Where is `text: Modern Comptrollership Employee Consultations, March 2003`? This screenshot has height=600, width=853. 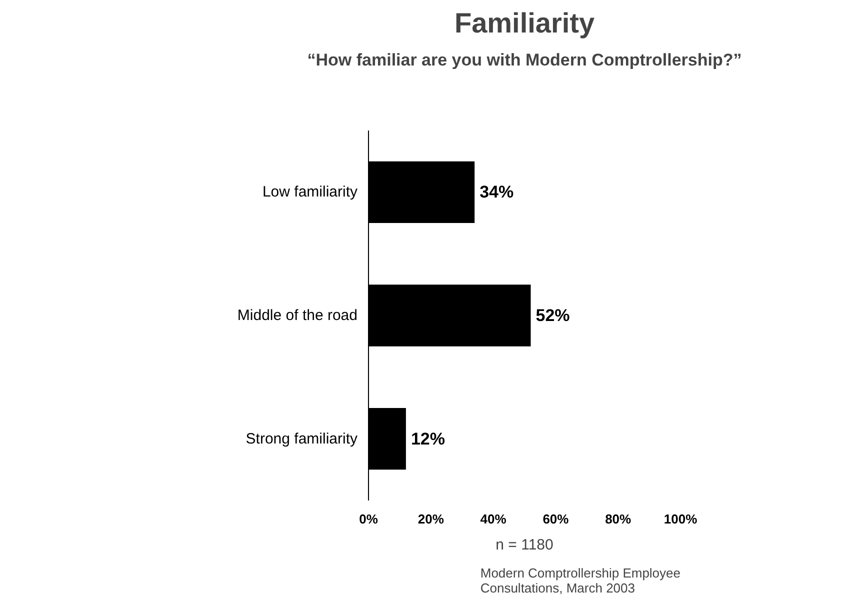
text: Modern Comptrollership Employee Consultations, March 2003 is located at coordinates (580, 581).